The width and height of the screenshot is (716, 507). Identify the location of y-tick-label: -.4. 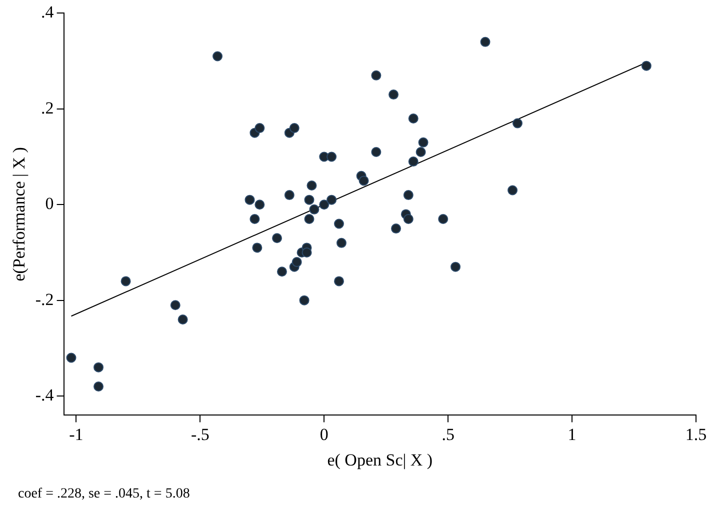
(44, 395).